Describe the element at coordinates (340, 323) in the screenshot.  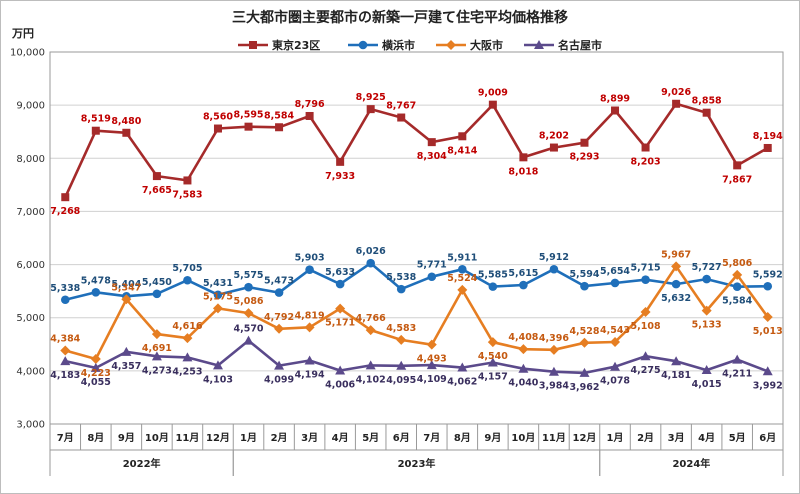
I see `data-label: 5,171` at that location.